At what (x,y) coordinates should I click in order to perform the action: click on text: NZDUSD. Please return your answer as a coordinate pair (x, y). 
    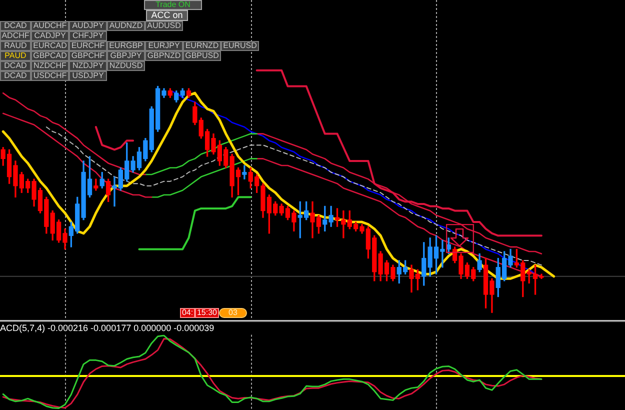
    Looking at the image, I should click on (126, 66).